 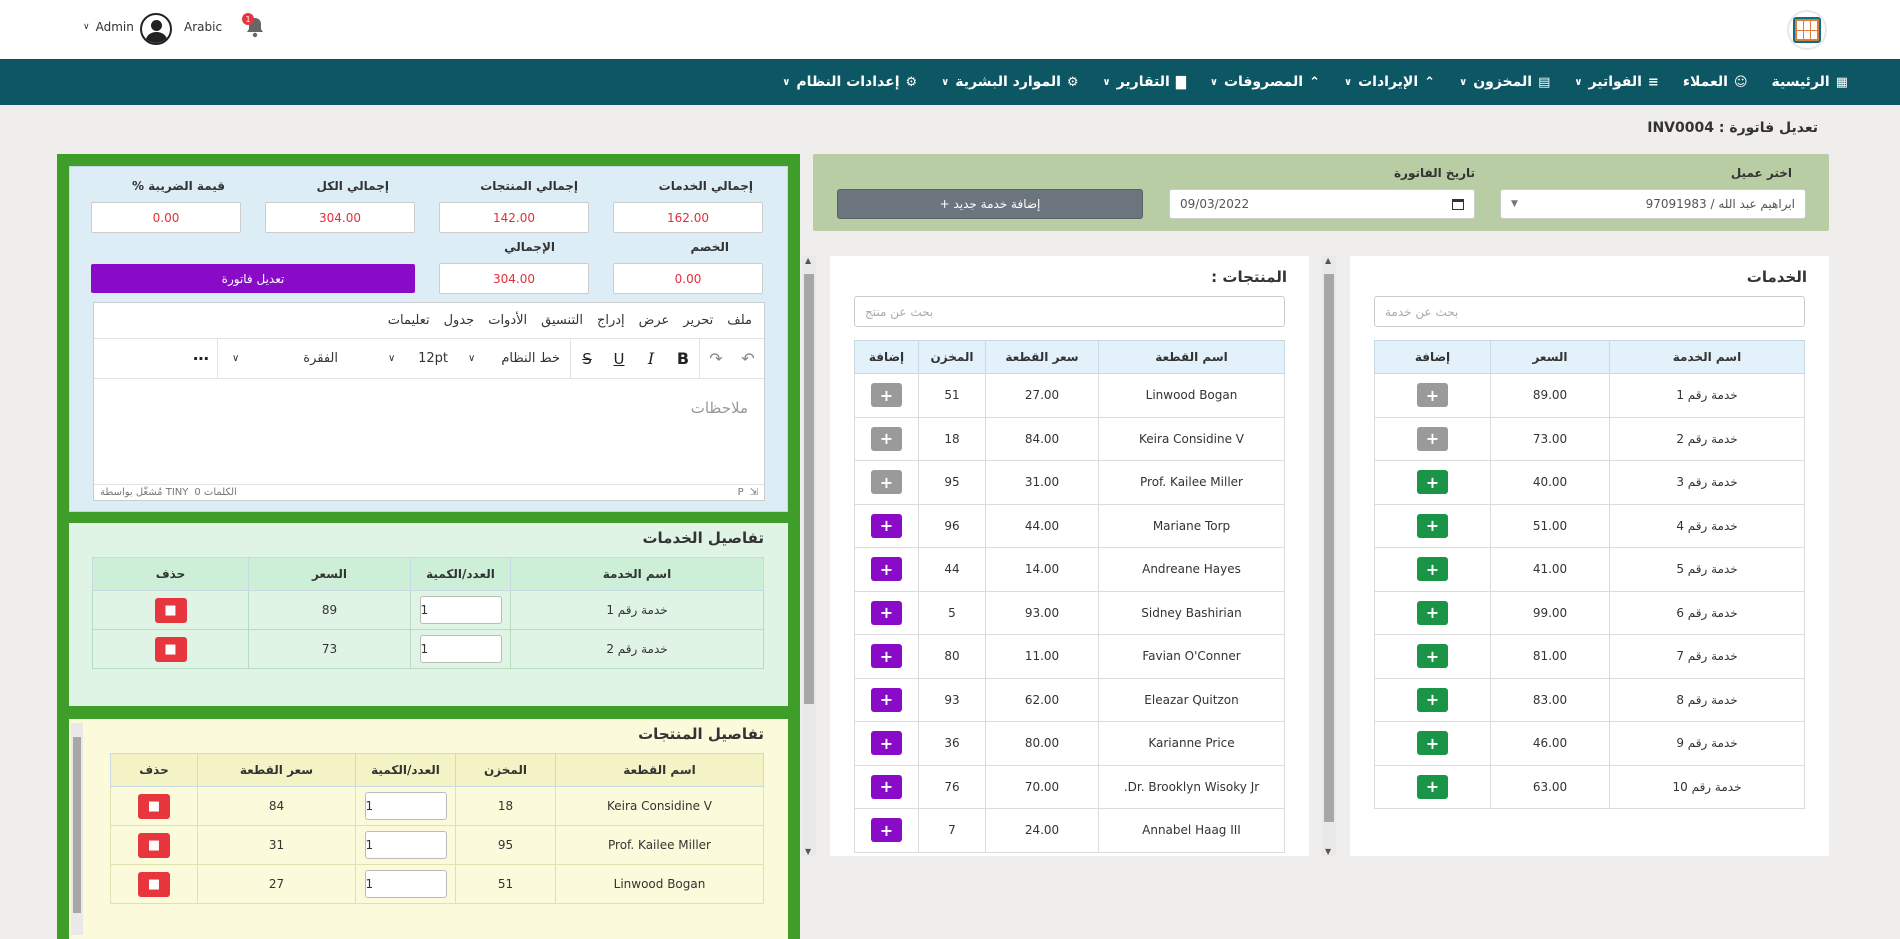 I want to click on col-quantity: العدد/الكمية, so click(x=460, y=574).